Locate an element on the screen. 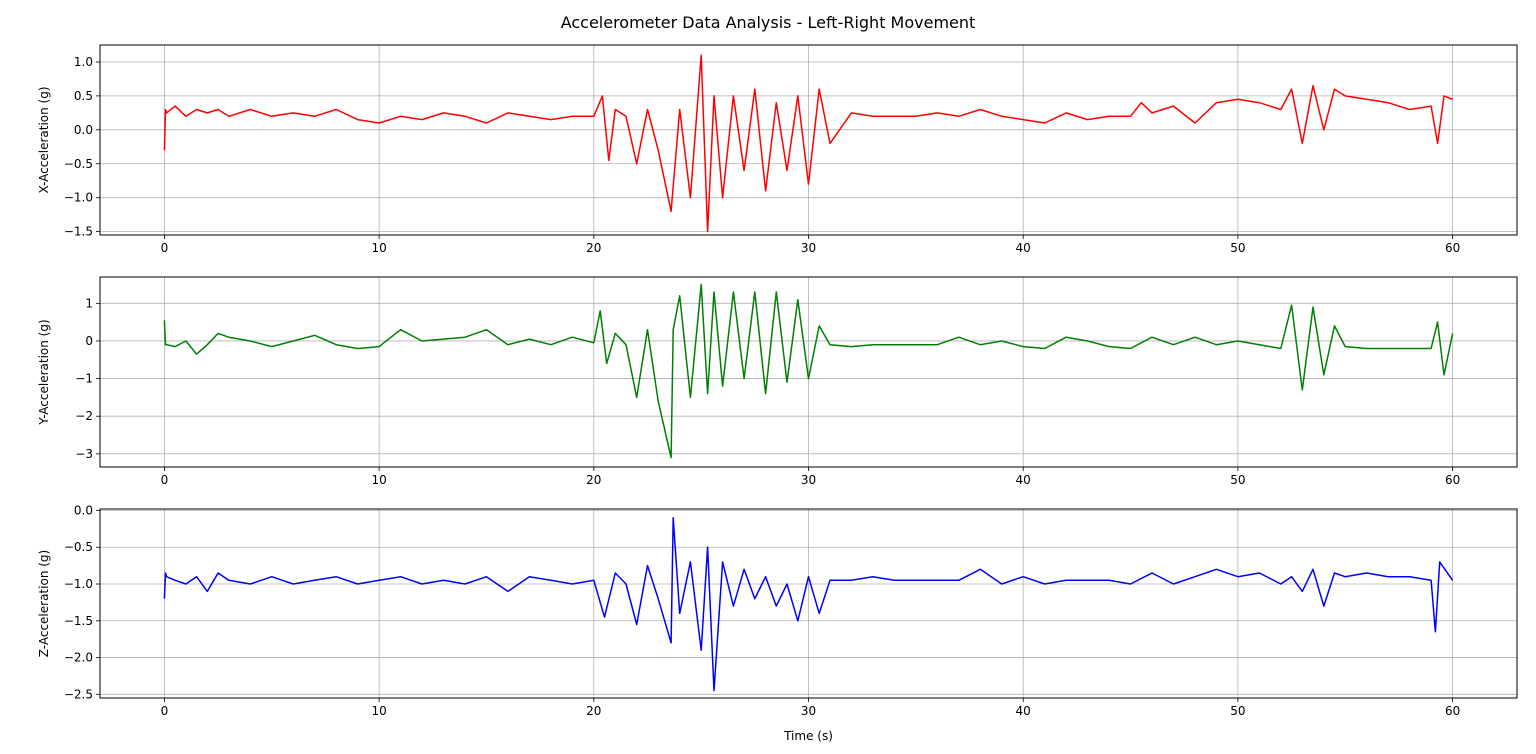 This screenshot has width=1536, height=754. y-tick-label: −3 is located at coordinates (84, 454).